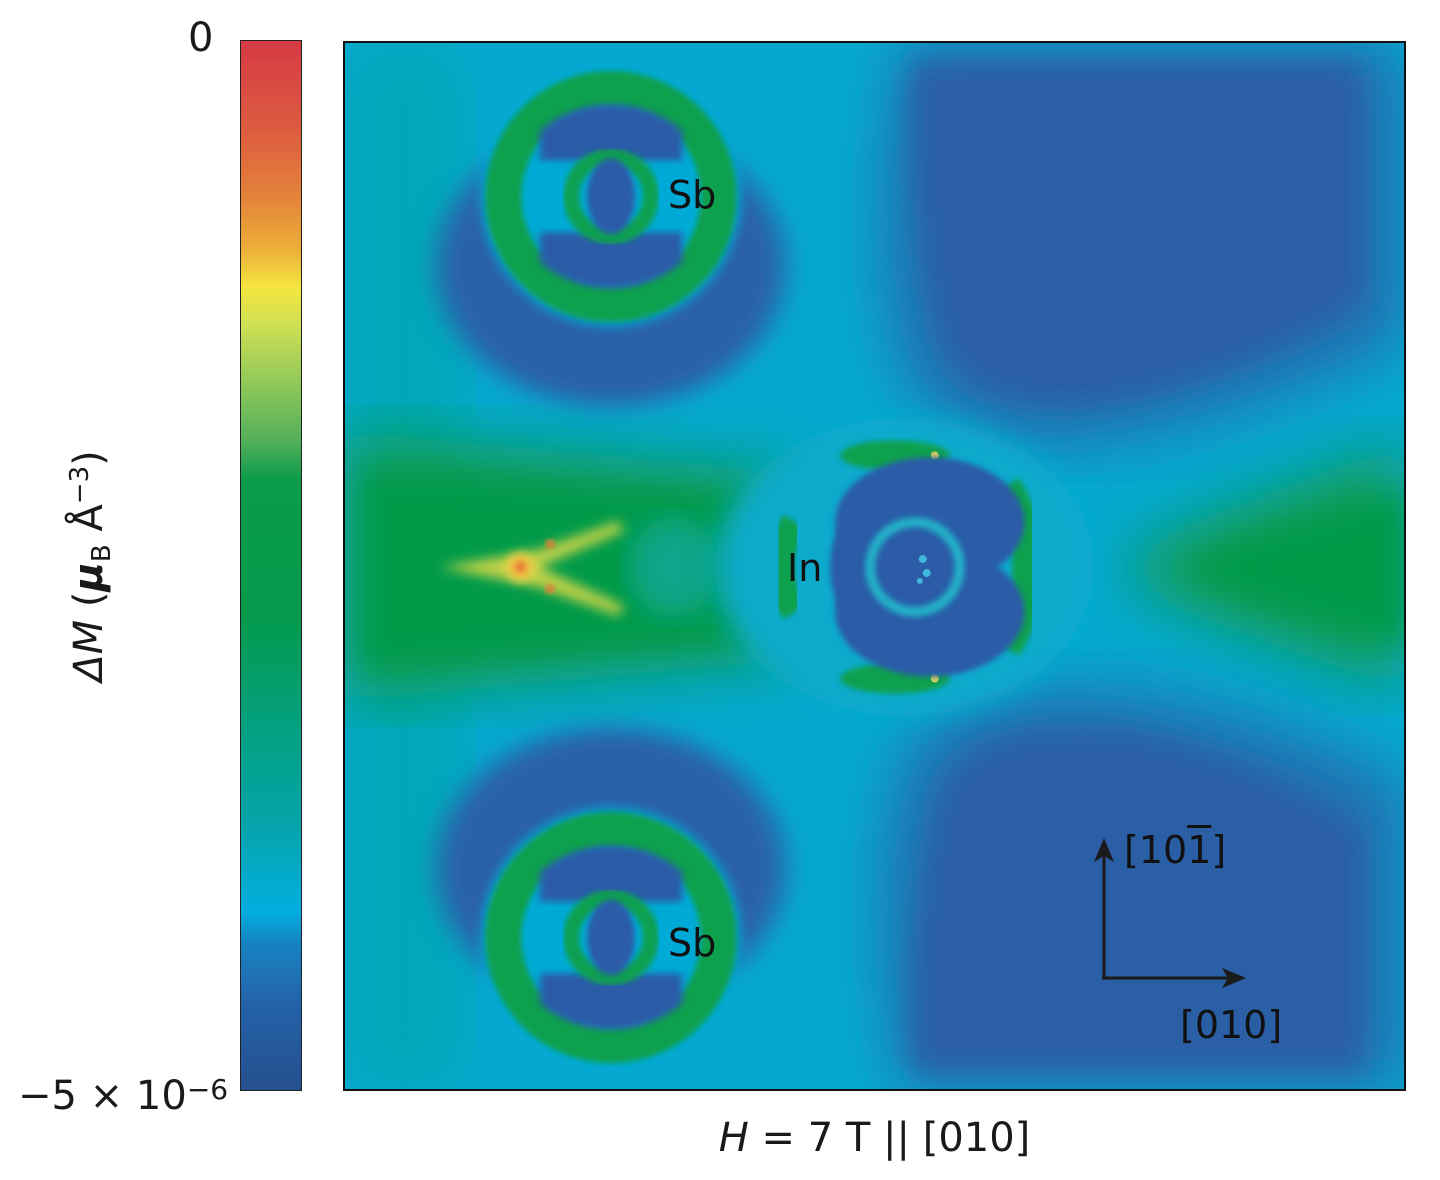 The image size is (1440, 1180). I want to click on colorbar-min-exponent: −6, so click(207, 1089).